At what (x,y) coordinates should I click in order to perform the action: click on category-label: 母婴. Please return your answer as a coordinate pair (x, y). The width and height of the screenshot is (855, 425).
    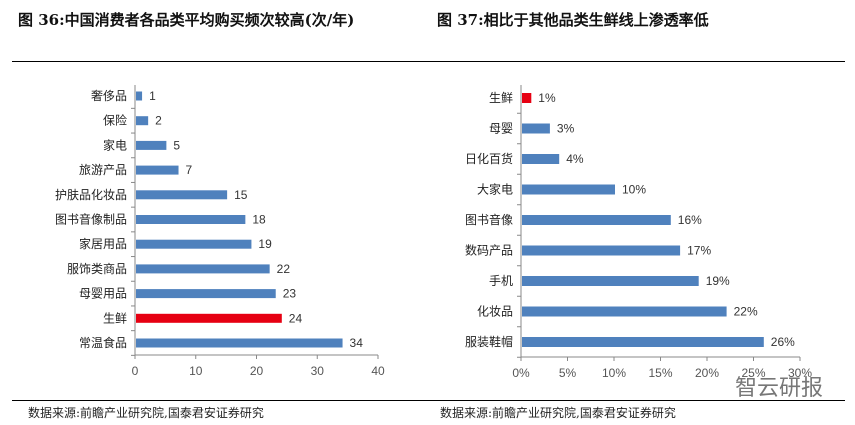
    Looking at the image, I should click on (501, 129).